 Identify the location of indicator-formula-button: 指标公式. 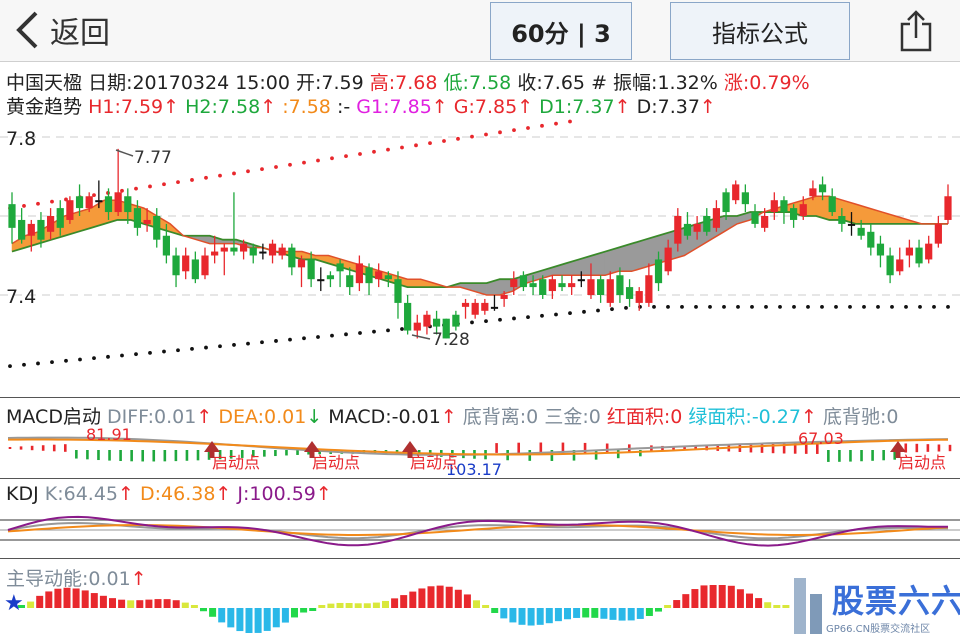
(760, 31).